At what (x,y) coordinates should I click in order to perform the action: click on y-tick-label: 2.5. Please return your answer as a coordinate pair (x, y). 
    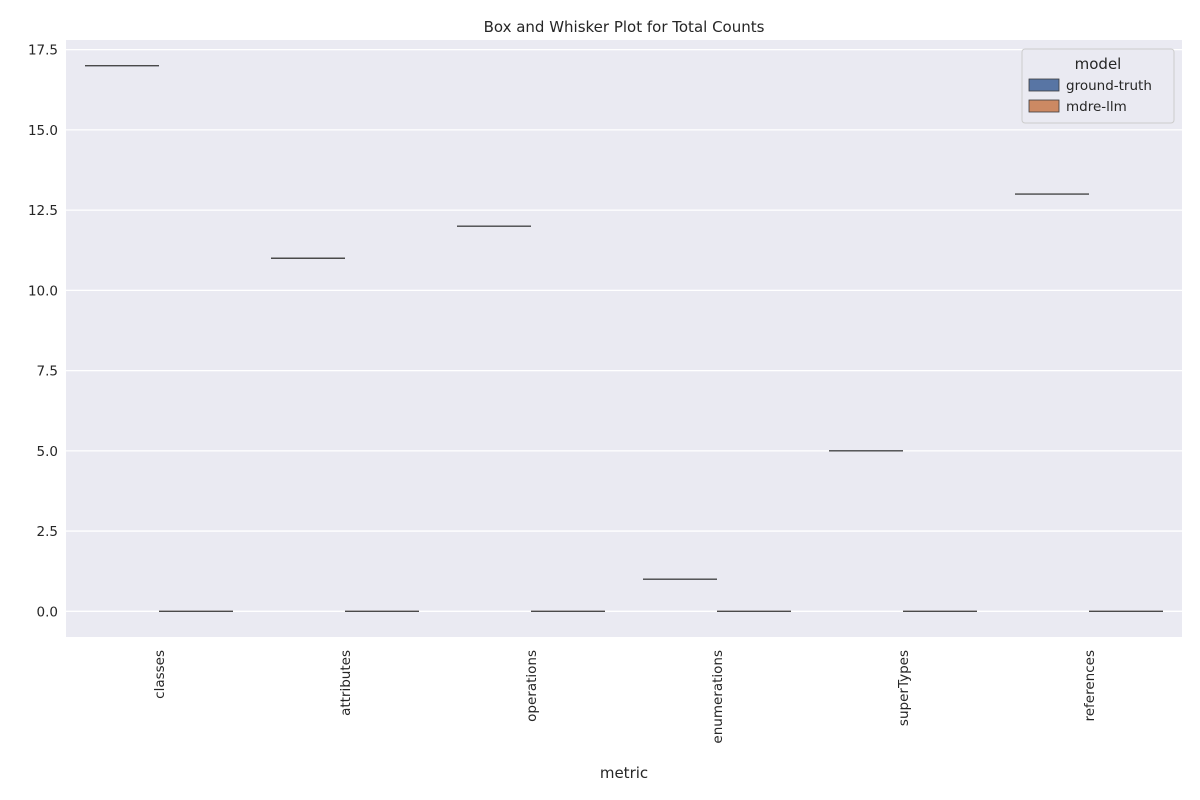
    Looking at the image, I should click on (47, 532).